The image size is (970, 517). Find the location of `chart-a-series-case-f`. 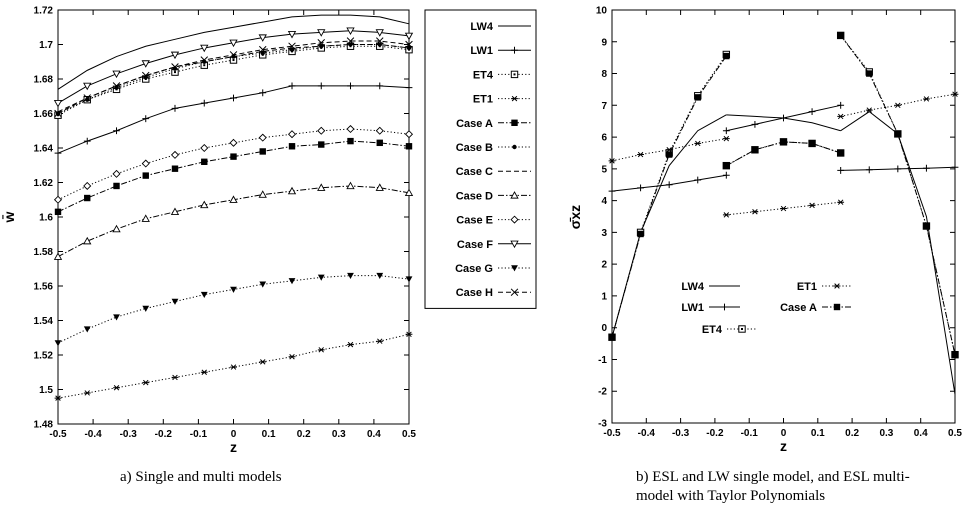

chart-a-series-case-f is located at coordinates (233, 67).